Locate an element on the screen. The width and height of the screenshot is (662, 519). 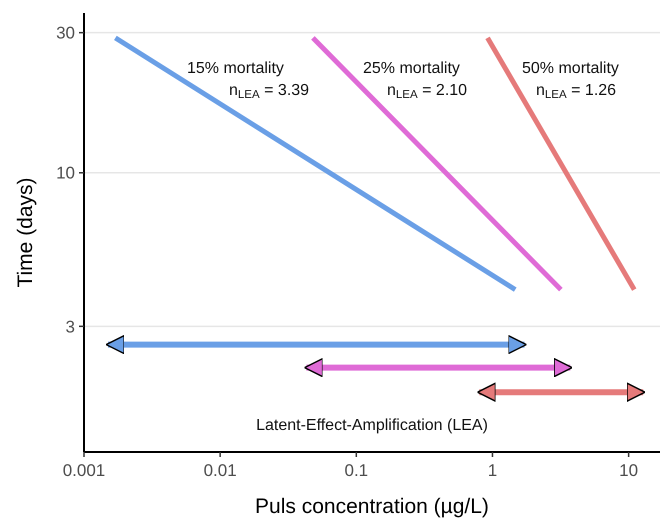
x-axis-title: Puls concentration (µg/L) is located at coordinates (372, 506).